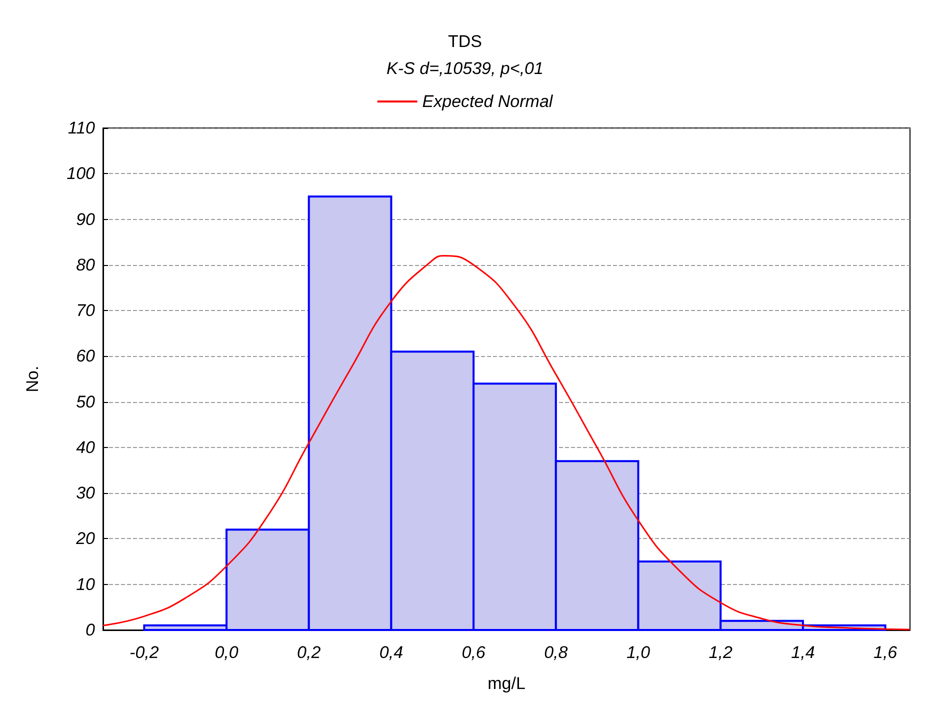  Describe the element at coordinates (86, 356) in the screenshot. I see `y-tick-label: 60` at that location.